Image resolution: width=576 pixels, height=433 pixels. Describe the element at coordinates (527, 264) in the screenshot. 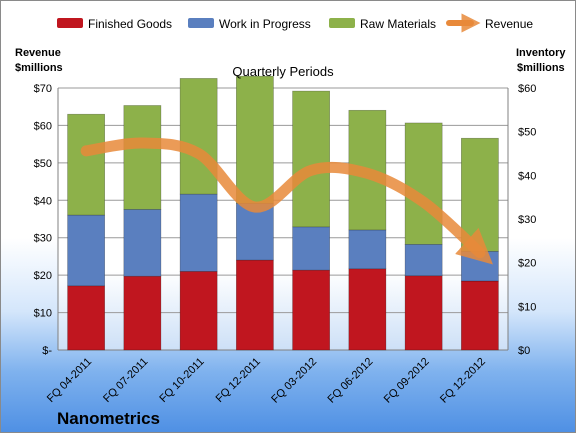

I see `right-tick-label: $20` at that location.